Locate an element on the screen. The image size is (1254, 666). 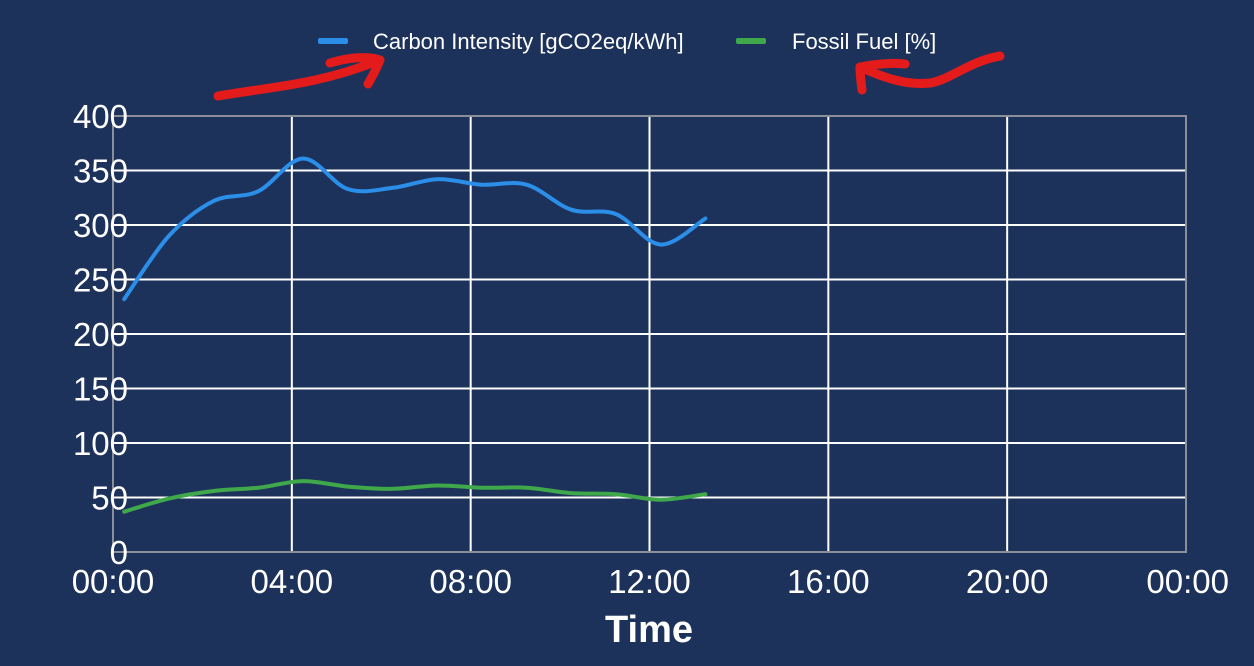
x-tick-label: 12:00 is located at coordinates (649, 581).